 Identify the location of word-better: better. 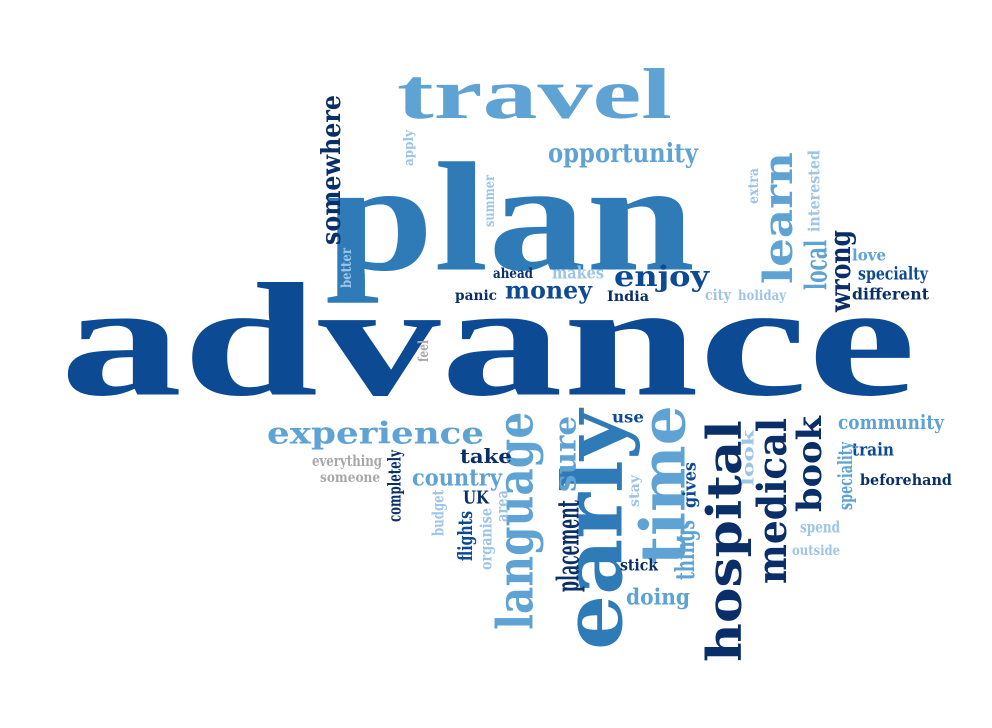
(346, 267).